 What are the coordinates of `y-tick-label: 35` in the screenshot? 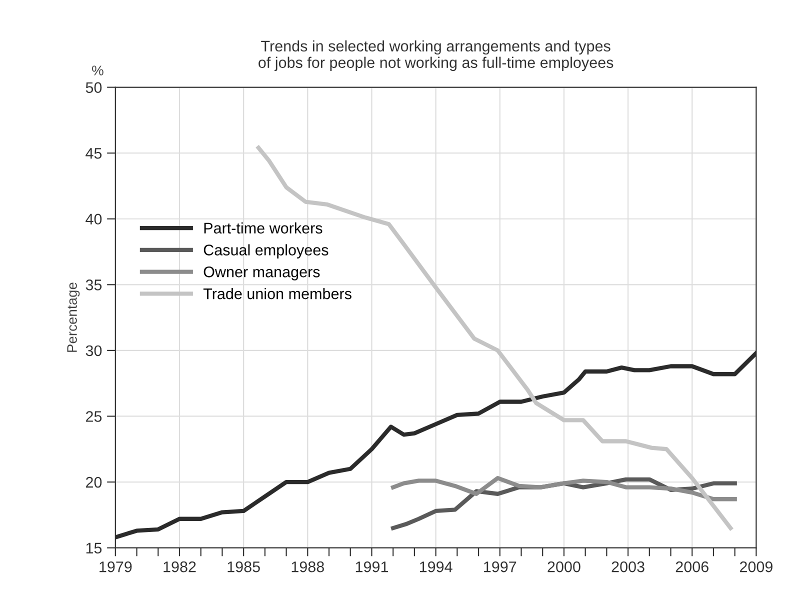 It's located at (94, 285).